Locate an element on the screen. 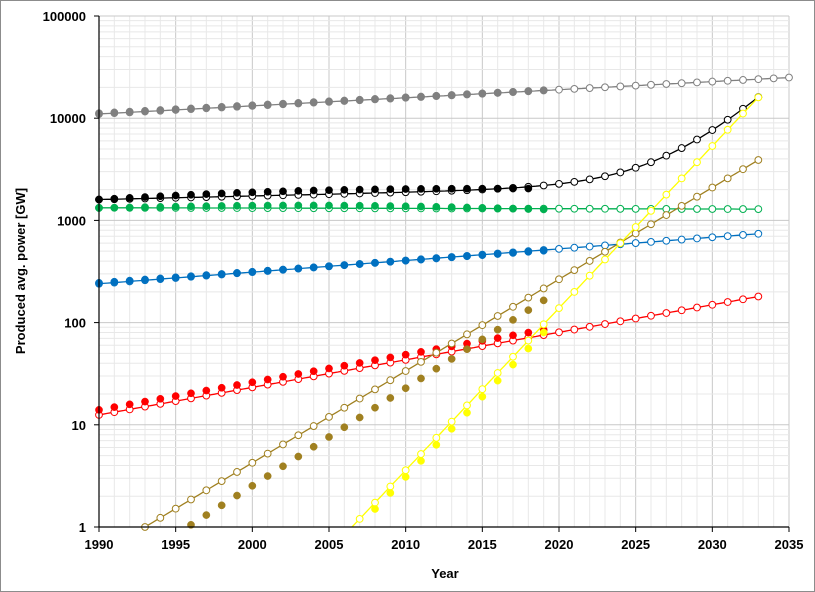 The height and width of the screenshot is (592, 815). series-3-fit-line is located at coordinates (428, 259).